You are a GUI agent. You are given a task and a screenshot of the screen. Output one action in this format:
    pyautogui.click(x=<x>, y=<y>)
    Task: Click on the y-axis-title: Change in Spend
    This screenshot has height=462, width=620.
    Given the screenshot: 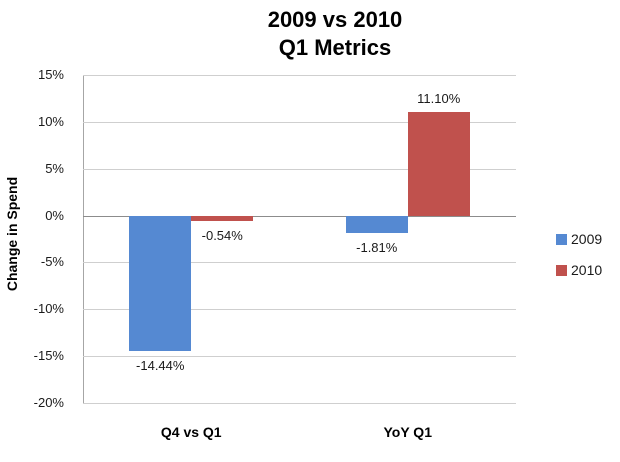 What is the action you would take?
    pyautogui.click(x=12, y=234)
    